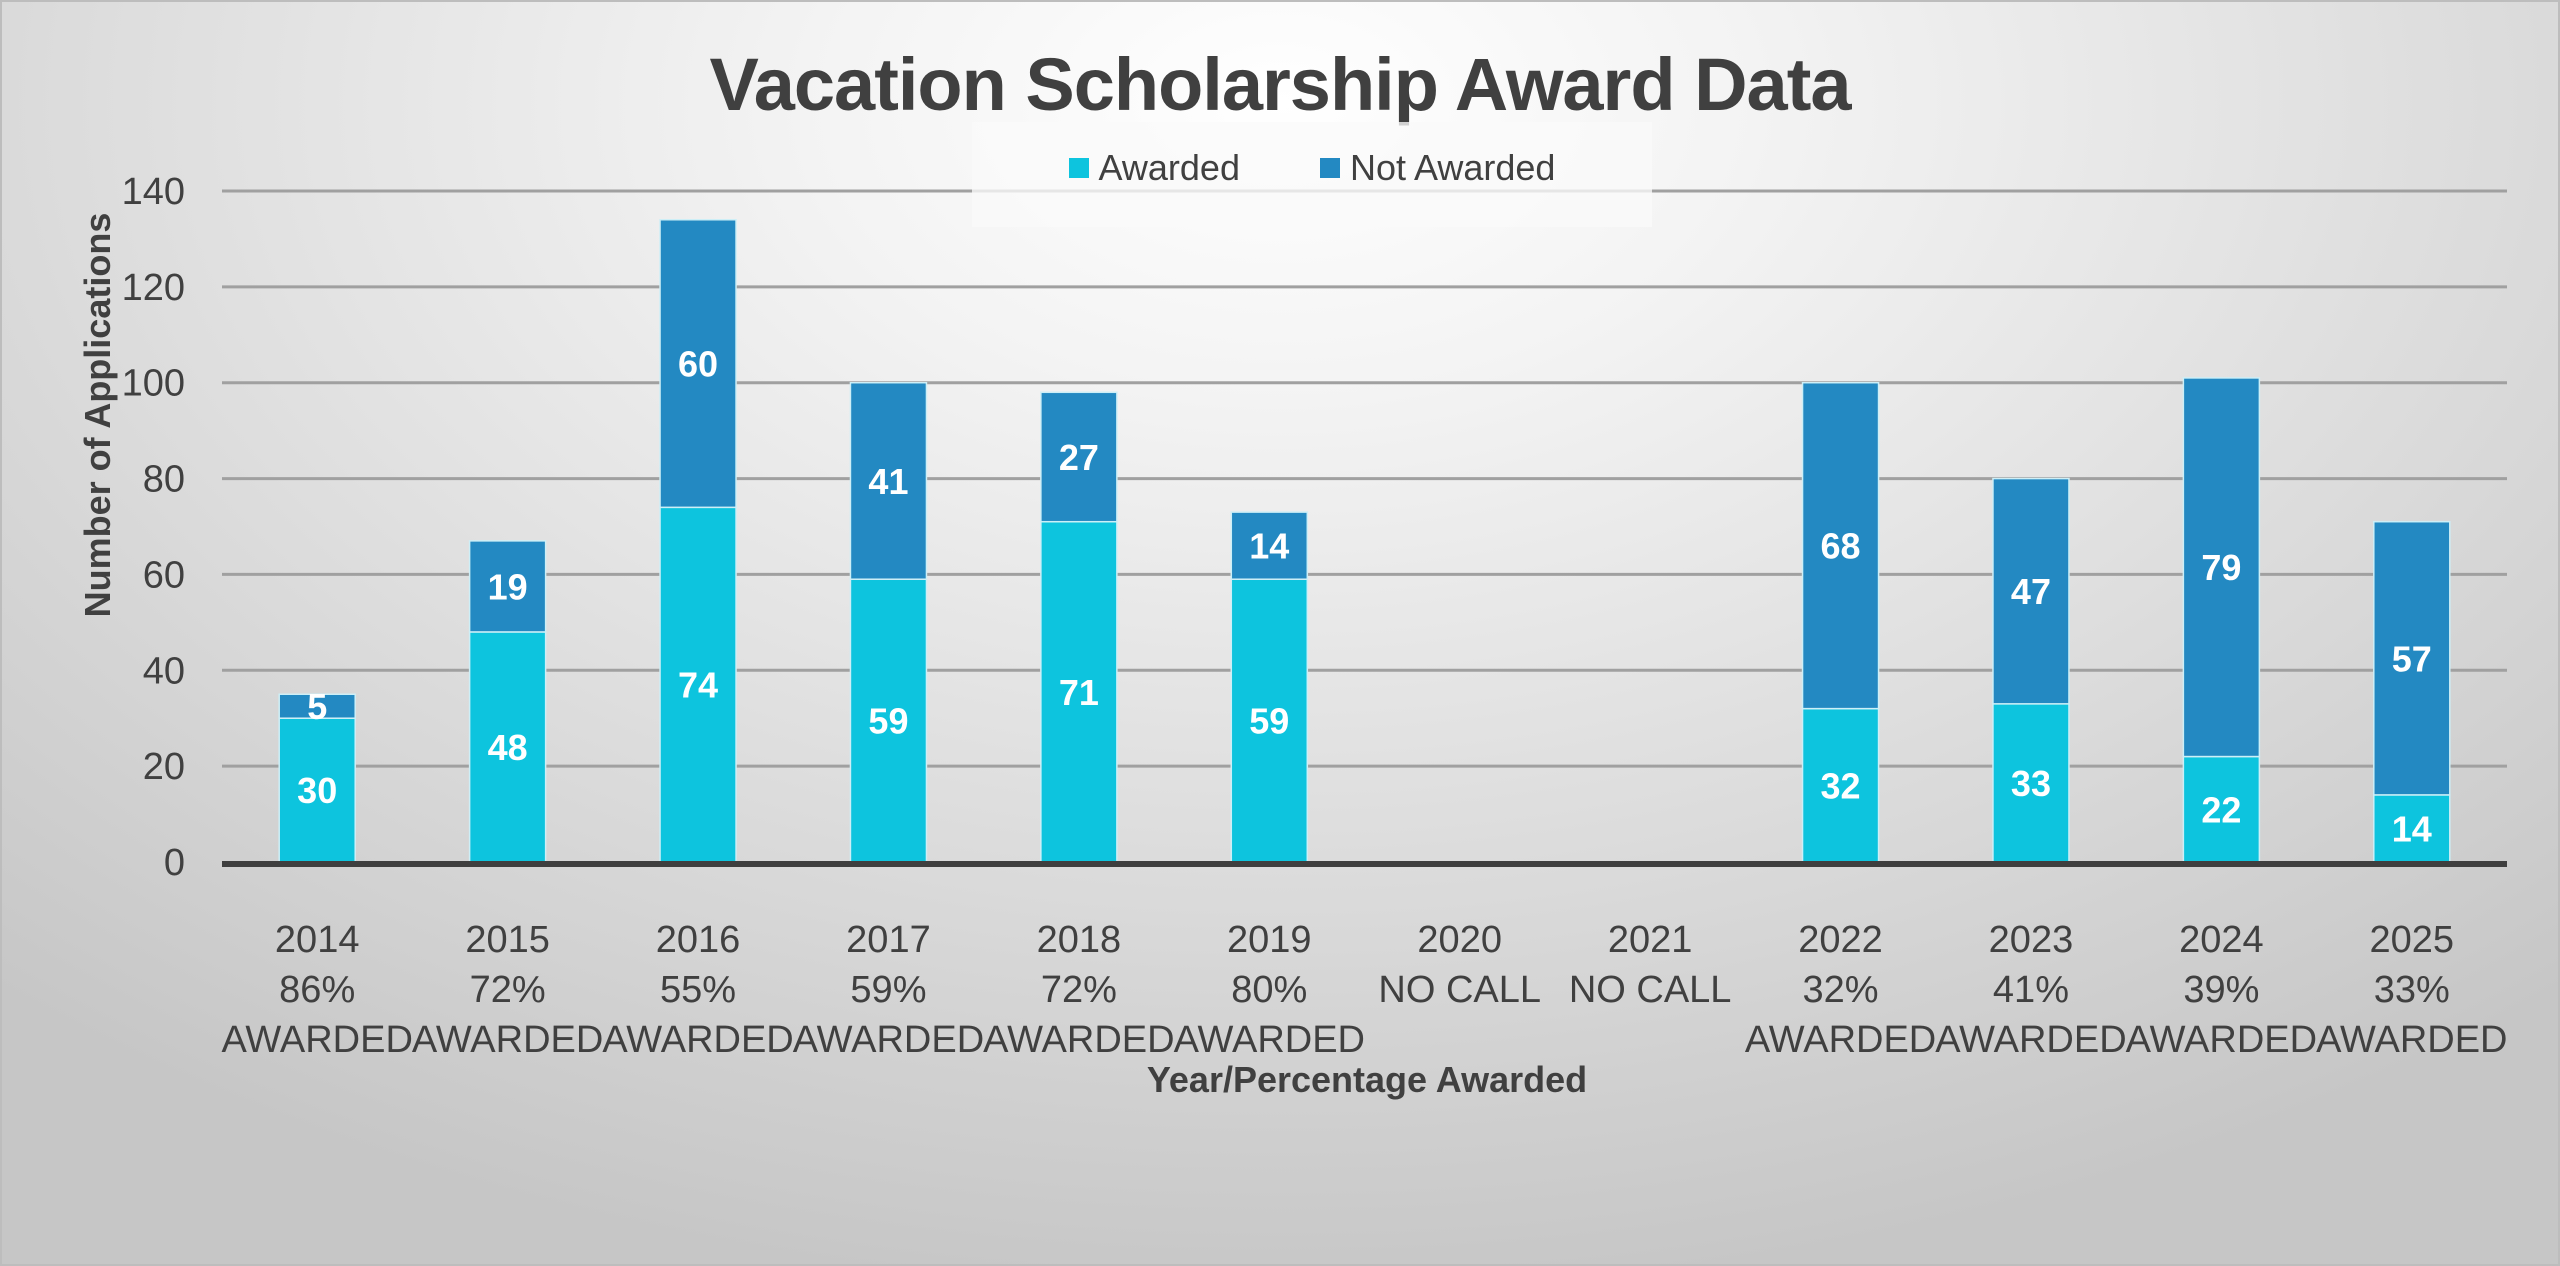  I want to click on y-axis-title: Number of Applications, so click(97, 415).